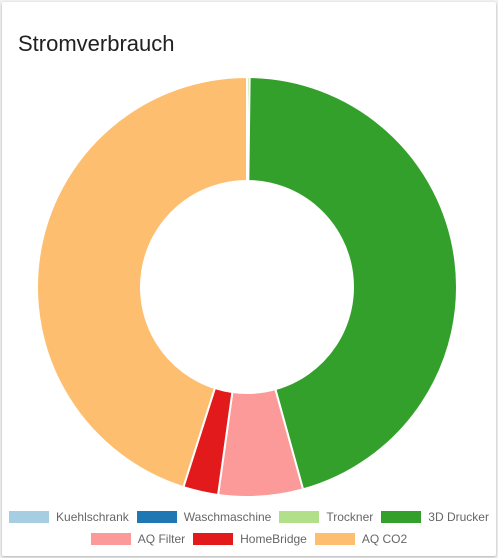 The image size is (498, 558). What do you see at coordinates (350, 517) in the screenshot?
I see `legend-label: Trockner` at bounding box center [350, 517].